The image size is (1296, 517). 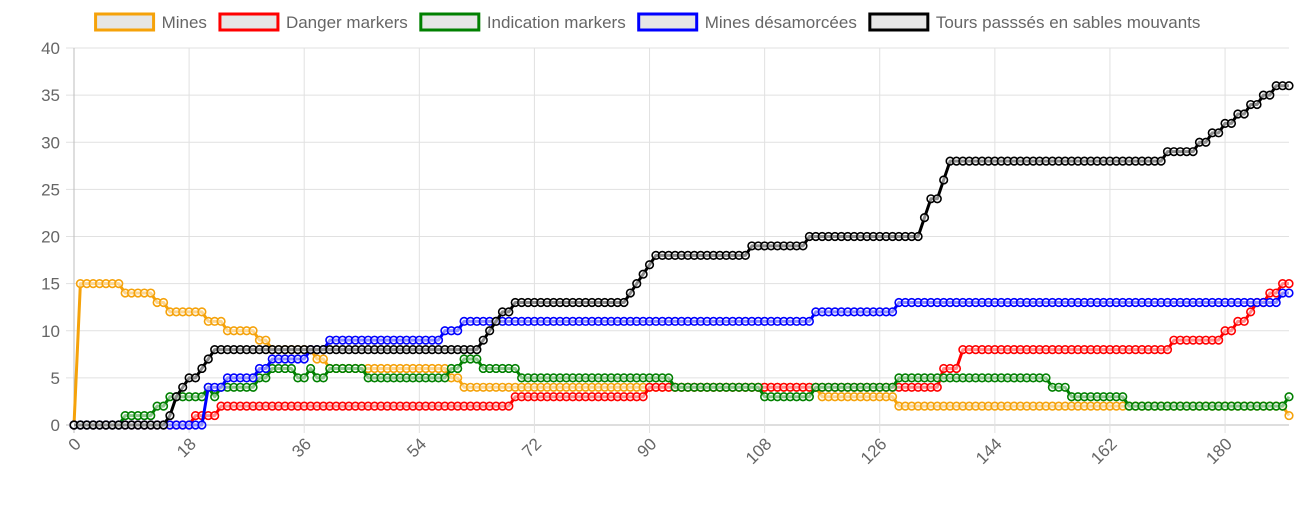 I want to click on x-tick-label: 144, so click(x=988, y=450).